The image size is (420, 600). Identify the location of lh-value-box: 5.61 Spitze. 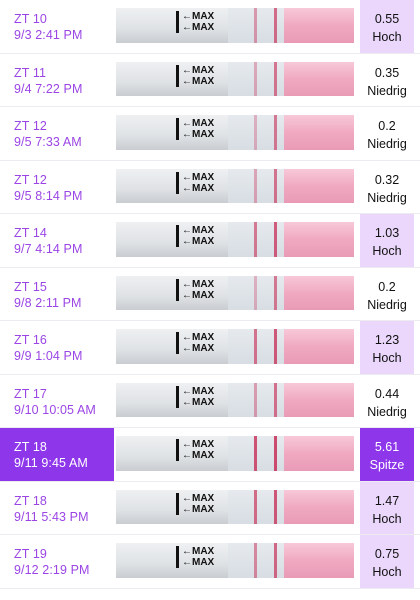
(387, 454).